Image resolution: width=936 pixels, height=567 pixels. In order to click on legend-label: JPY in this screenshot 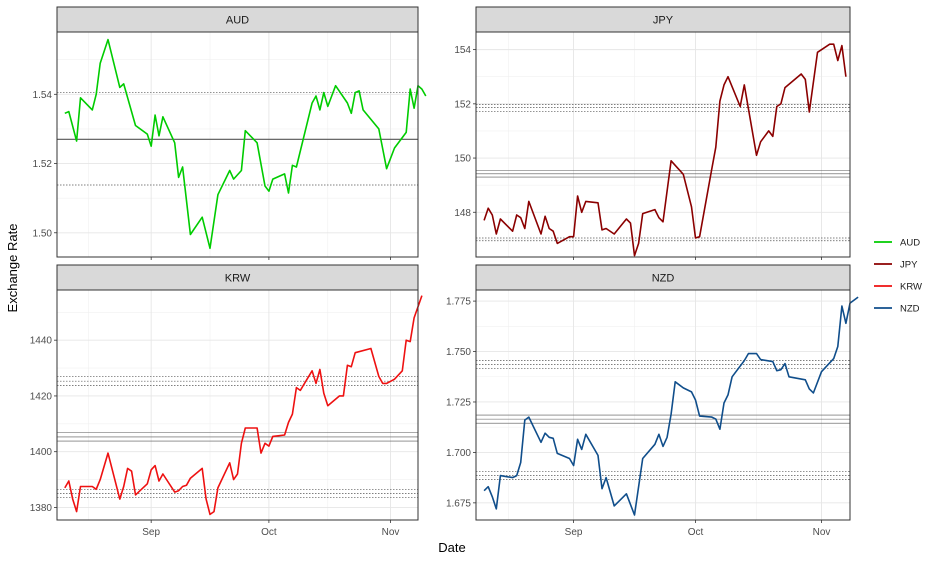, I will do `click(909, 265)`.